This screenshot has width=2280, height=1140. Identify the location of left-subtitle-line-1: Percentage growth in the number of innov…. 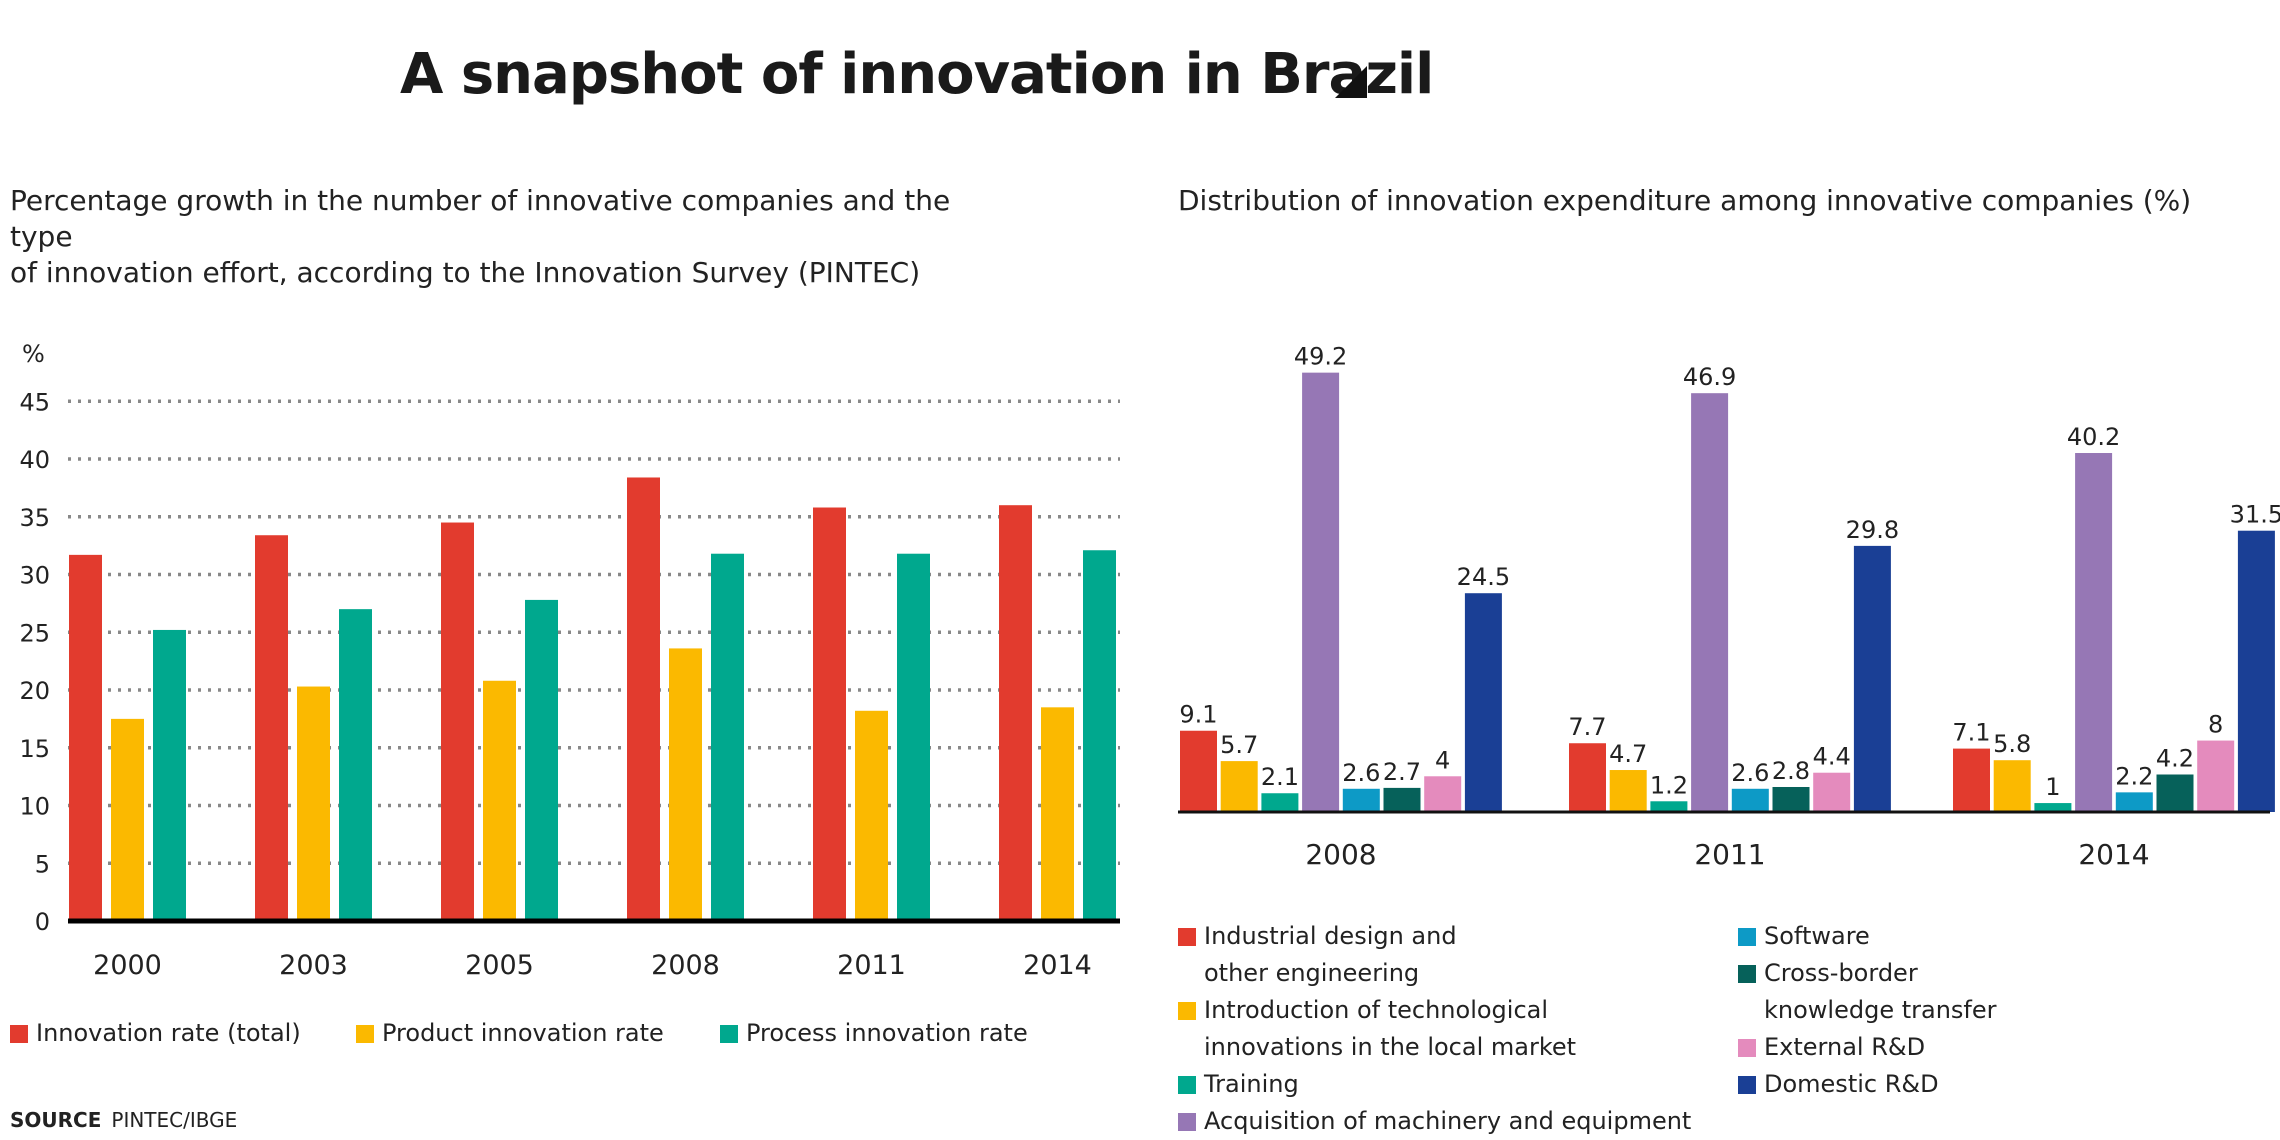
(480, 218).